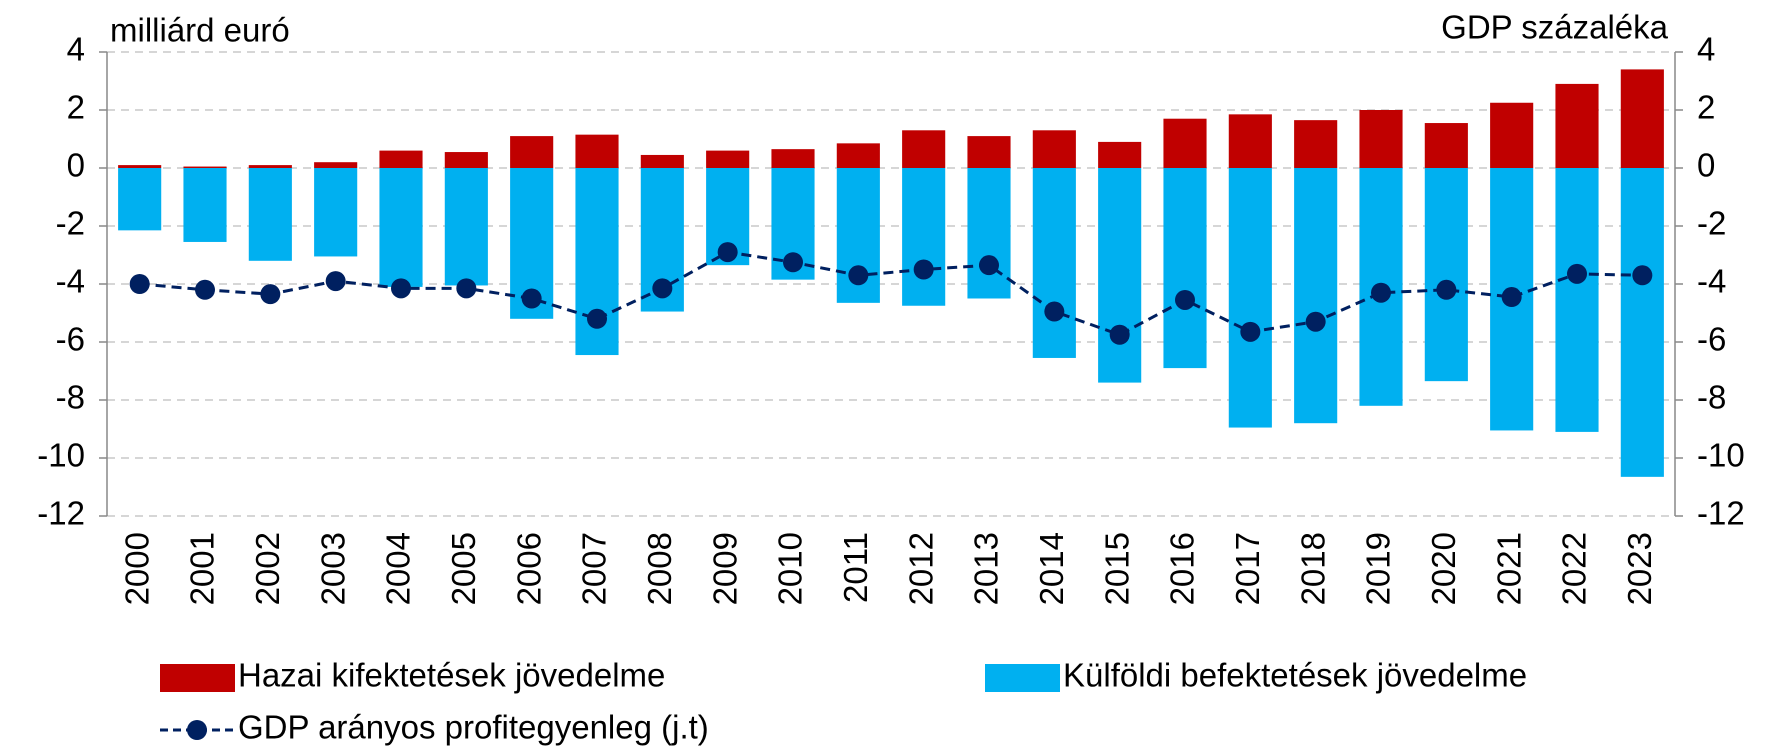 Image resolution: width=1771 pixels, height=748 pixels. I want to click on y2-tick-label: -12, so click(1721, 513).